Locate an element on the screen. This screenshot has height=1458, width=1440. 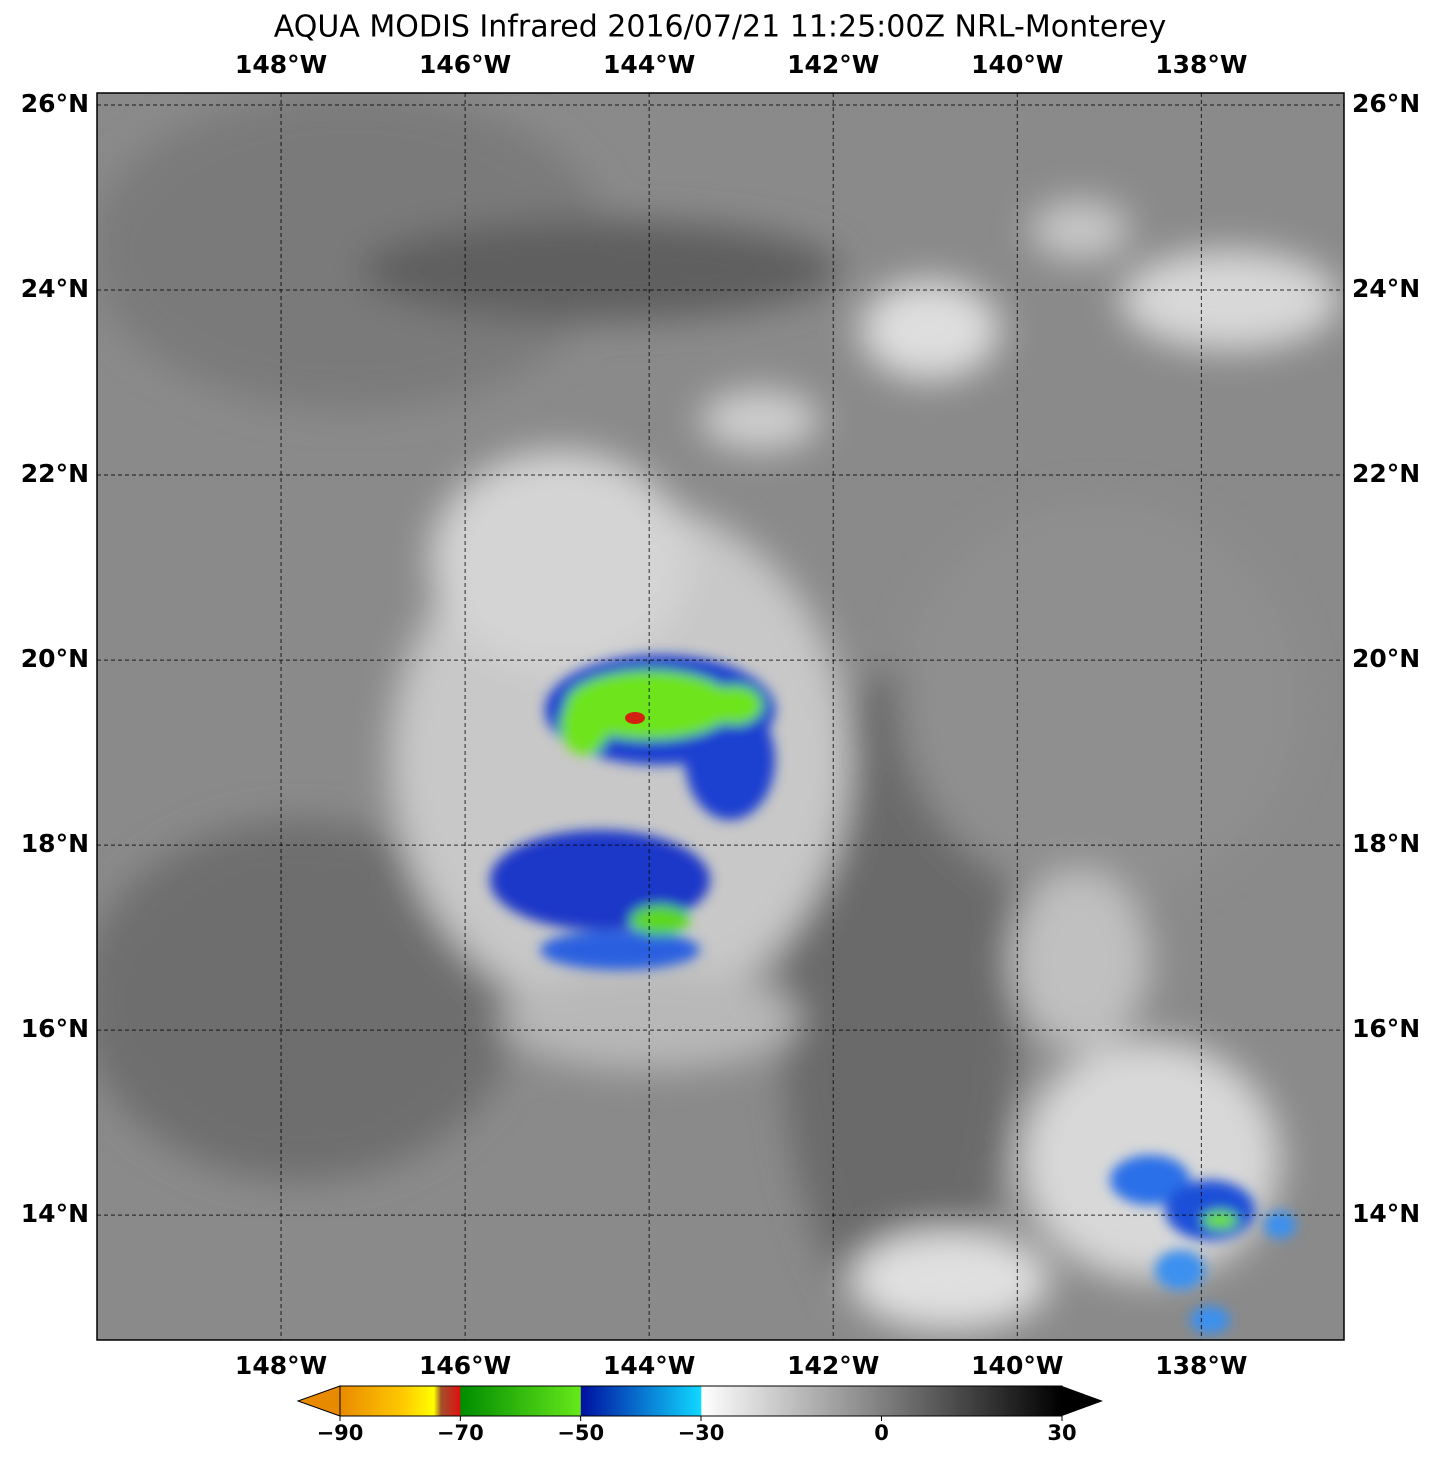
lon-label-bottom: 142°W is located at coordinates (833, 1365).